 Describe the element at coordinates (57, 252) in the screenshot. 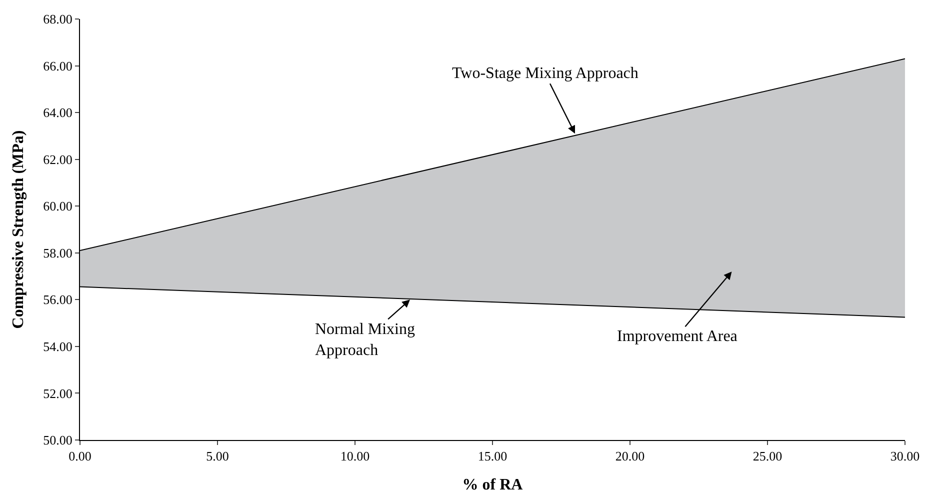

I see `y-tick-label: 58.00` at that location.